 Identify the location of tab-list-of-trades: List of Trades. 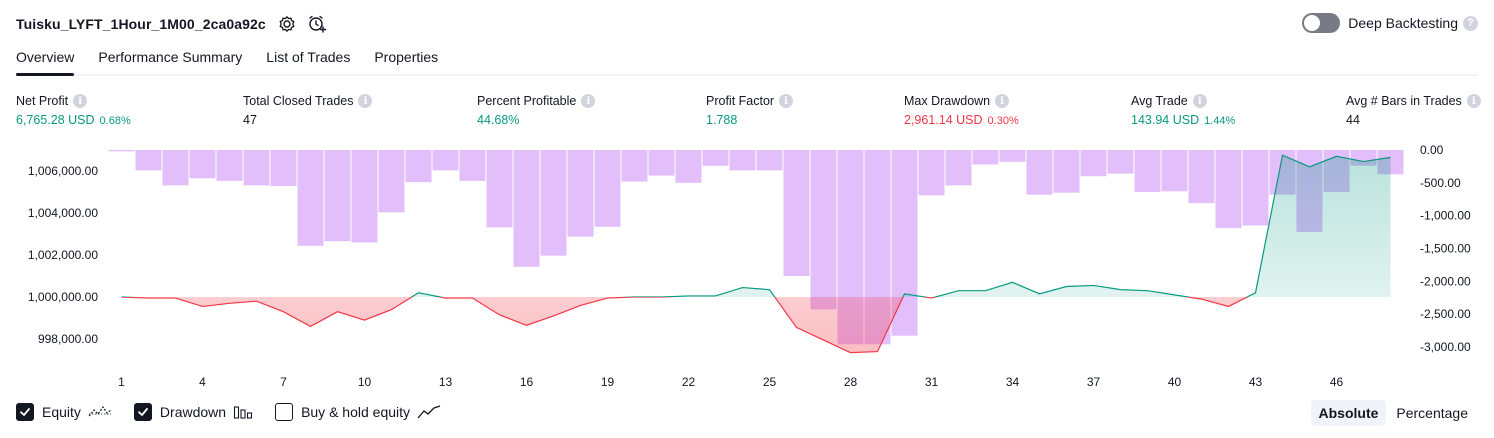
(308, 60).